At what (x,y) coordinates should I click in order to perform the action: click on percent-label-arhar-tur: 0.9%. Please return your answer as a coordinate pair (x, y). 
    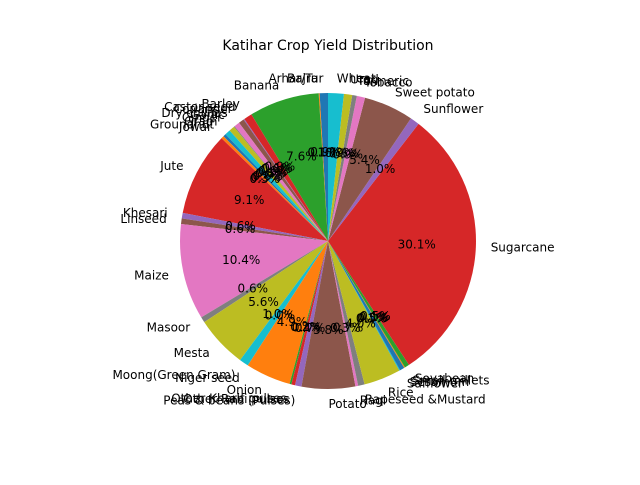
    Looking at the image, I should click on (325, 152).